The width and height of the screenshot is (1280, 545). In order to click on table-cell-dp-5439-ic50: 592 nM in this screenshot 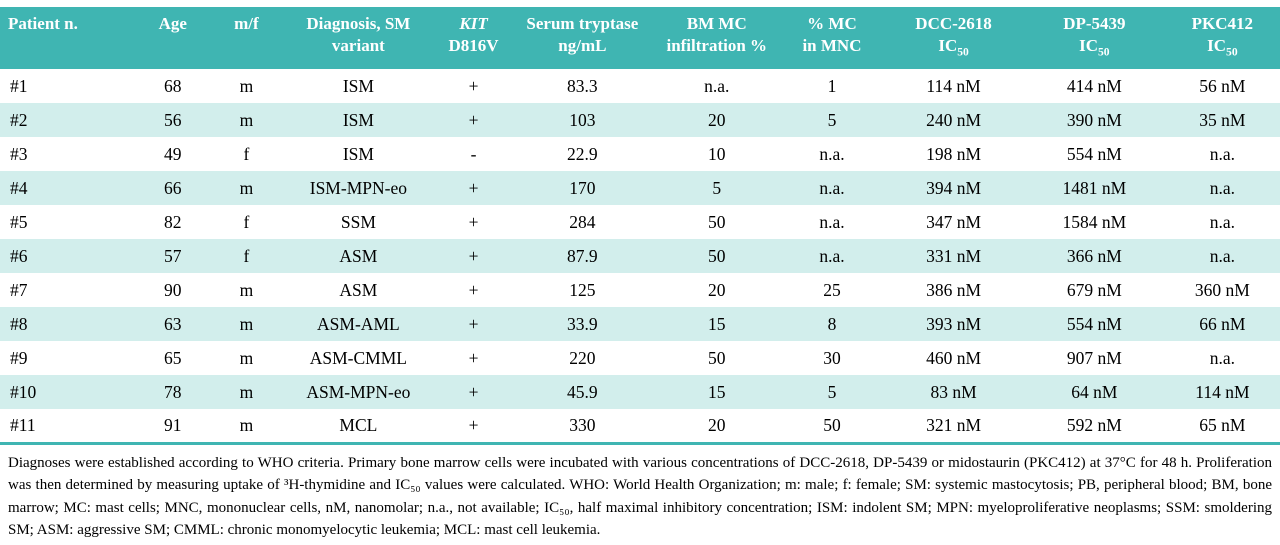, I will do `click(1094, 424)`.